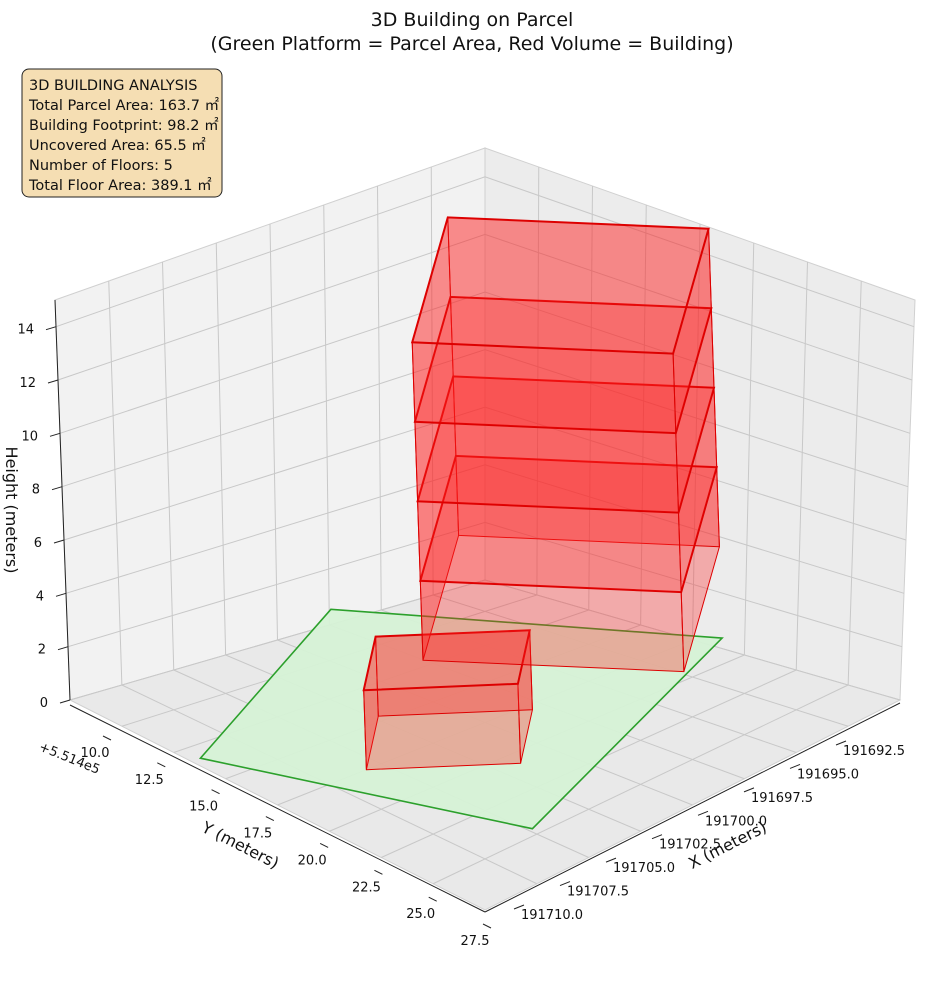 This screenshot has width=944, height=992. Describe the element at coordinates (690, 845) in the screenshot. I see `x-tick-label: 191702.5` at that location.